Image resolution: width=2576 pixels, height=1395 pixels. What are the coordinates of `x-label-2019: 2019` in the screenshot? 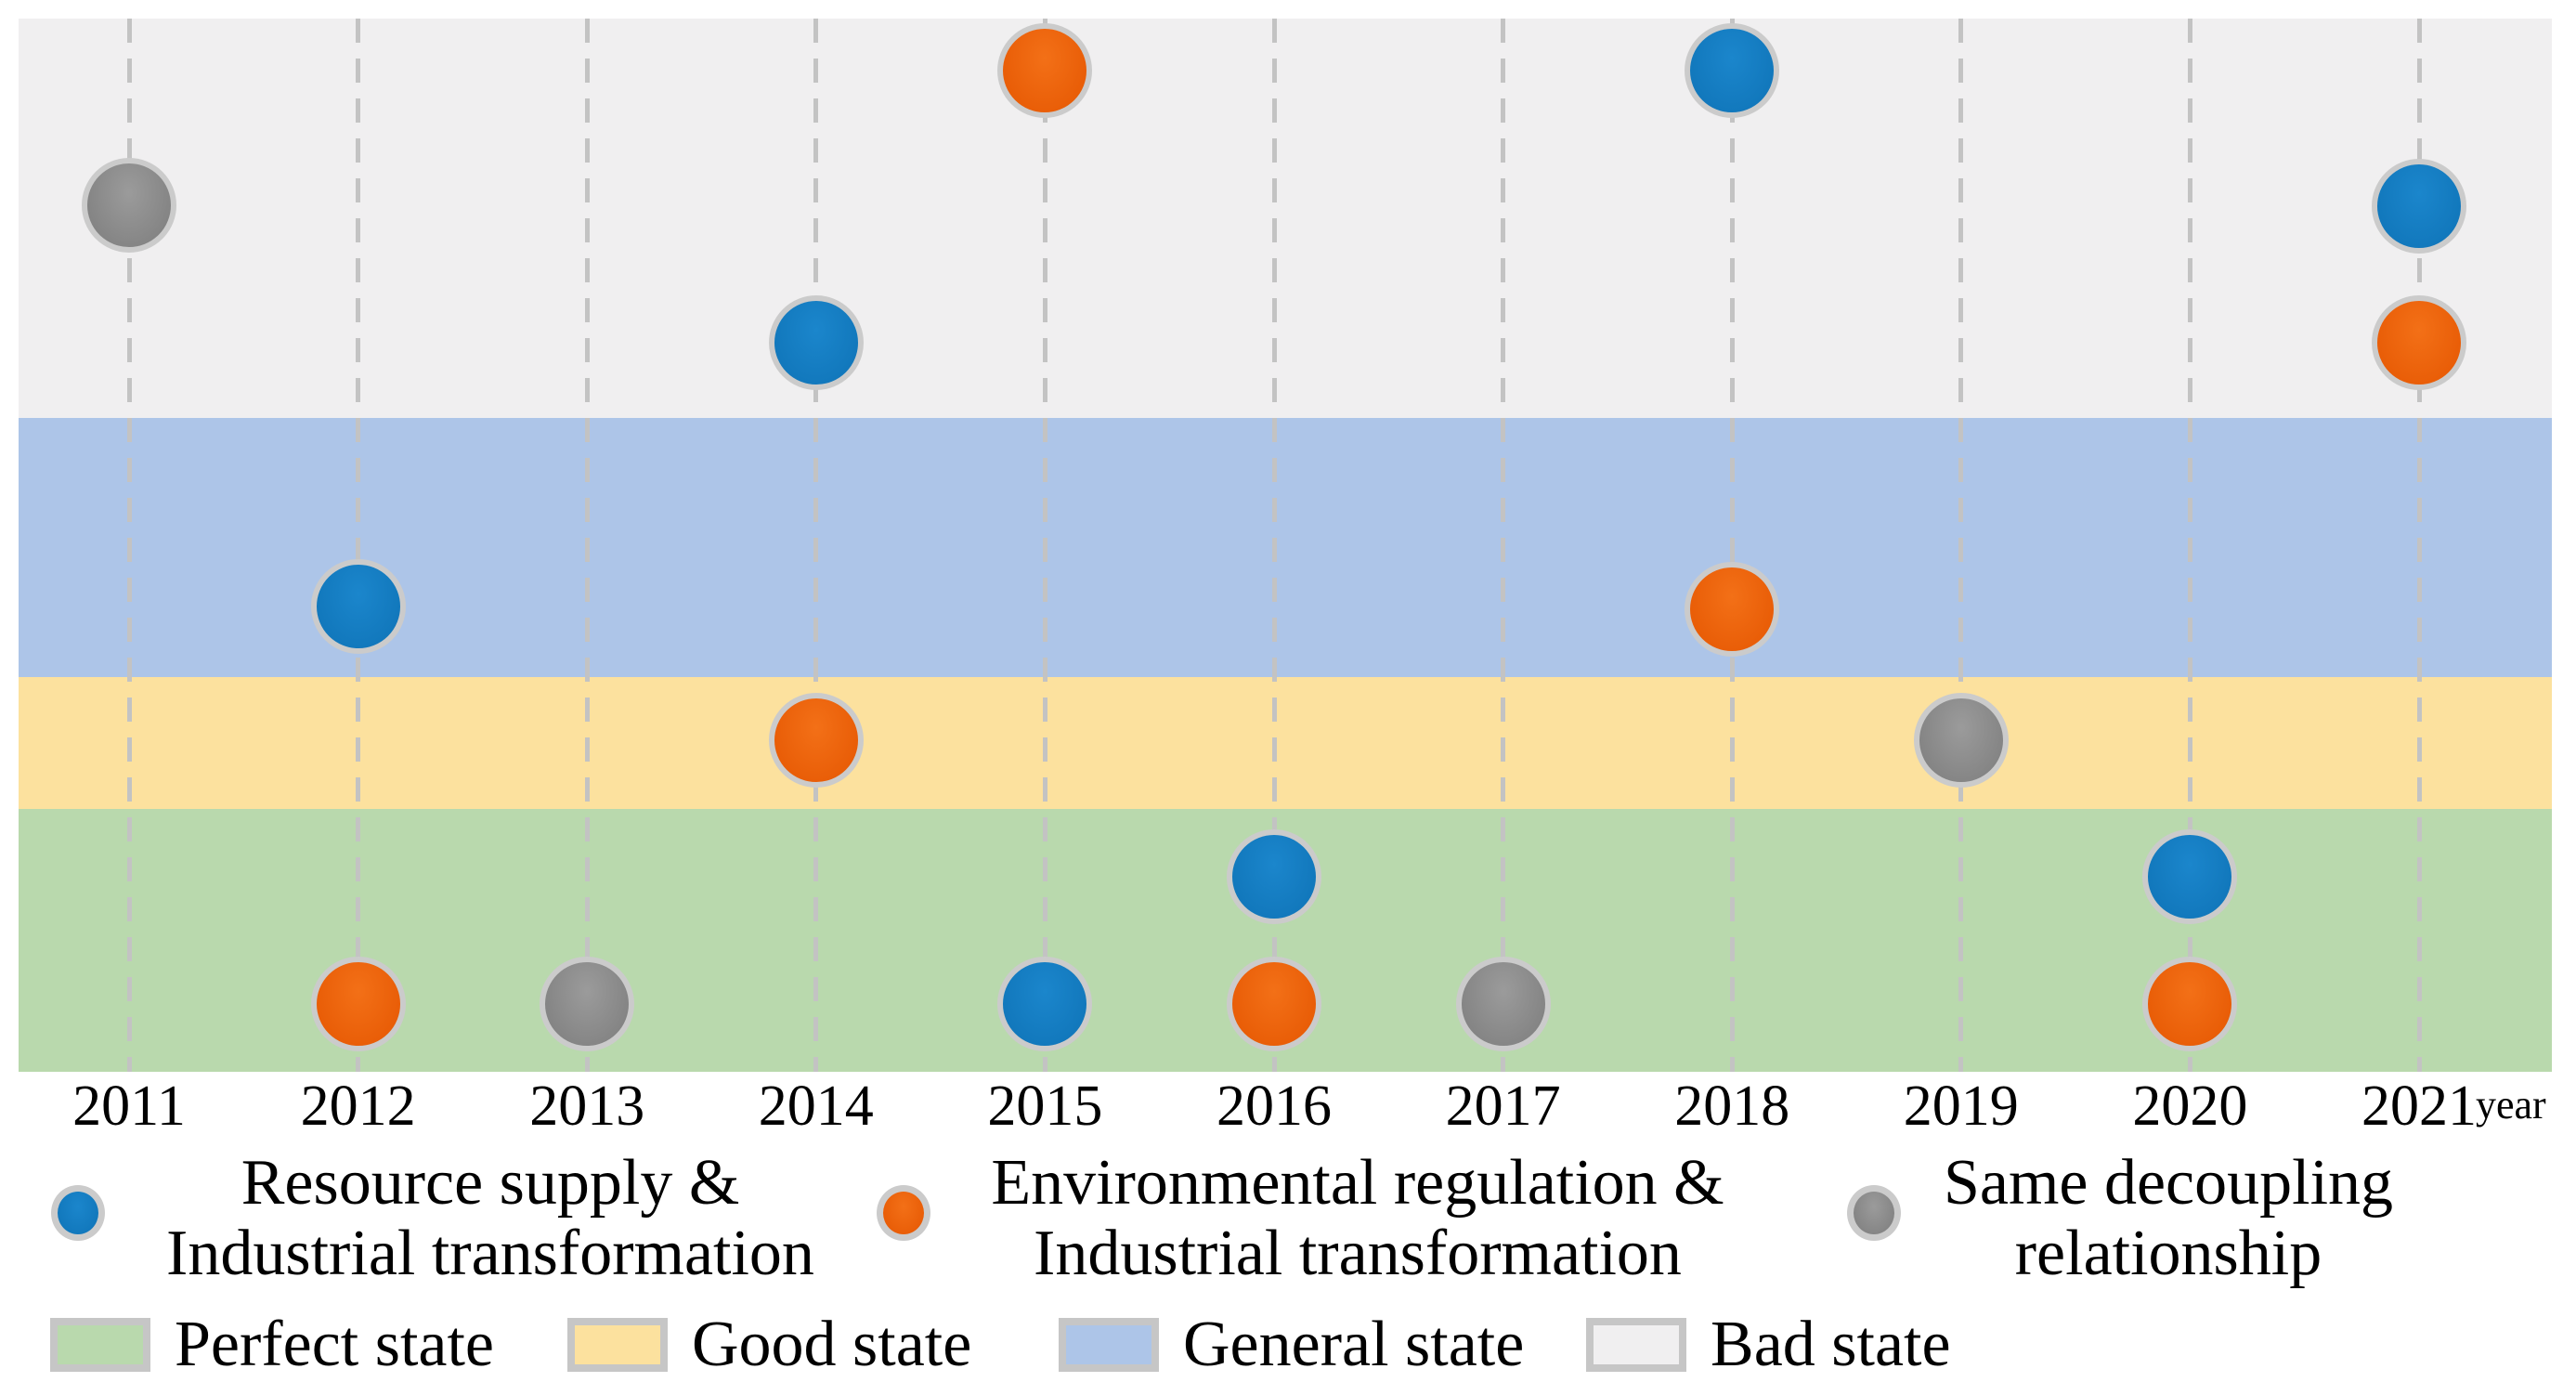 It's located at (1961, 1106).